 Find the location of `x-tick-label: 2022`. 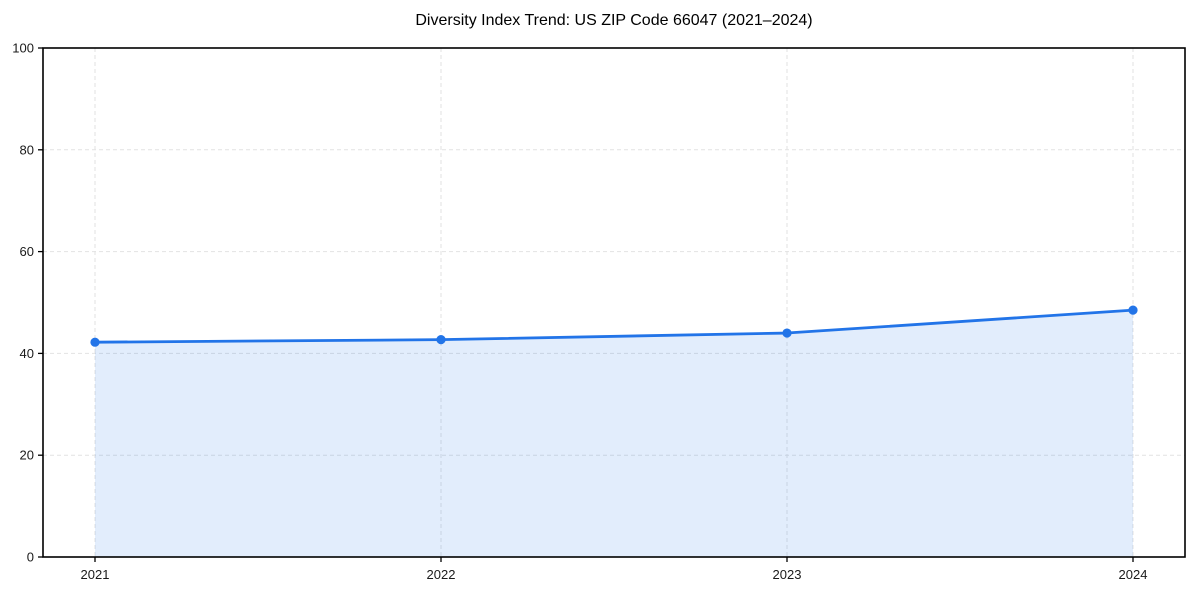

x-tick-label: 2022 is located at coordinates (441, 574).